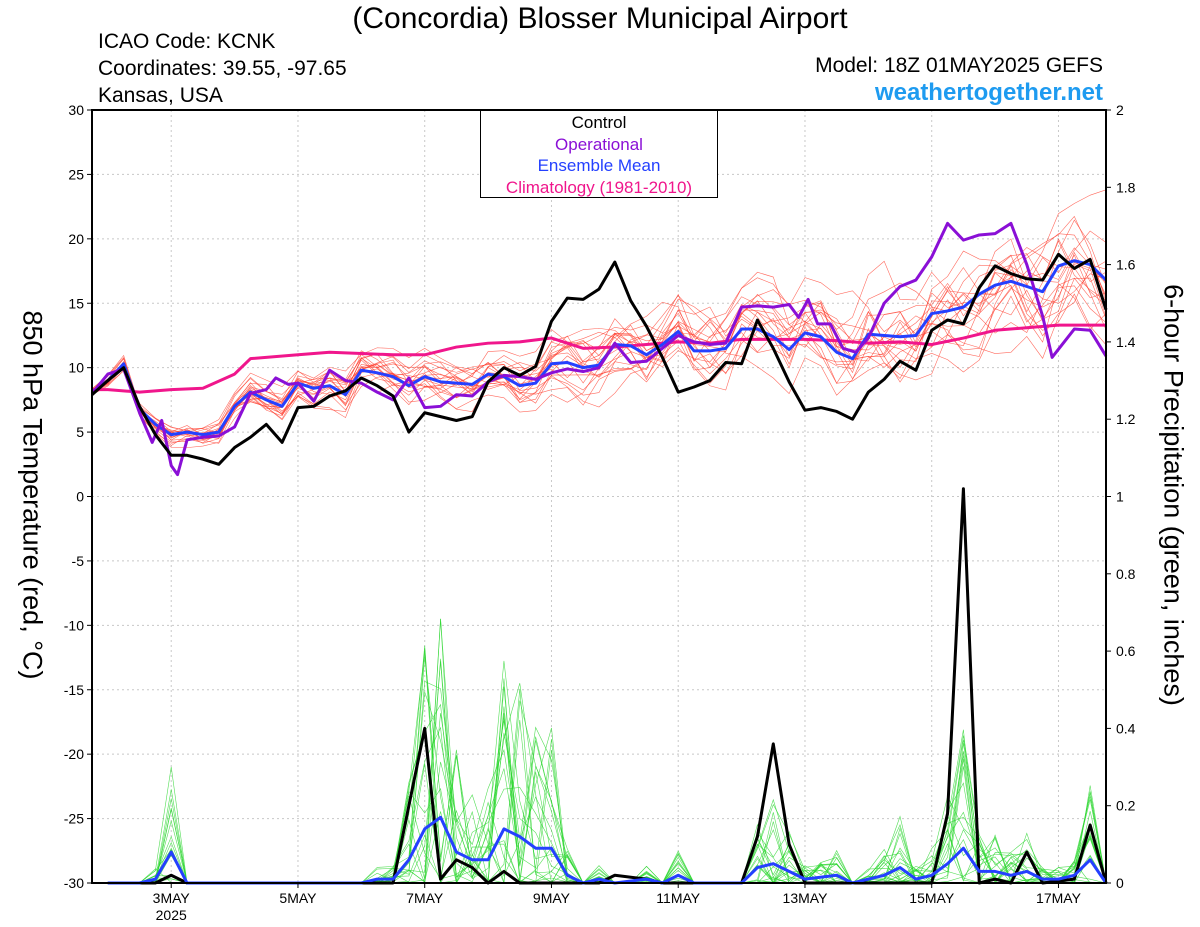  What do you see at coordinates (80, 497) in the screenshot?
I see `y-left-tick-label: 0` at bounding box center [80, 497].